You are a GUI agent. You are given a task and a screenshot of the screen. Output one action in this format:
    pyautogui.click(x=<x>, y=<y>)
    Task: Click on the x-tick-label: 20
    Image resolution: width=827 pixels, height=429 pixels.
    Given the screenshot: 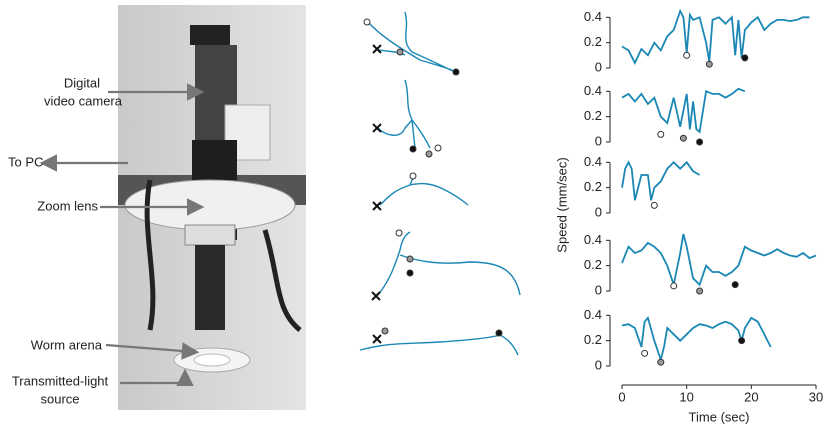 What is the action you would take?
    pyautogui.click(x=751, y=396)
    